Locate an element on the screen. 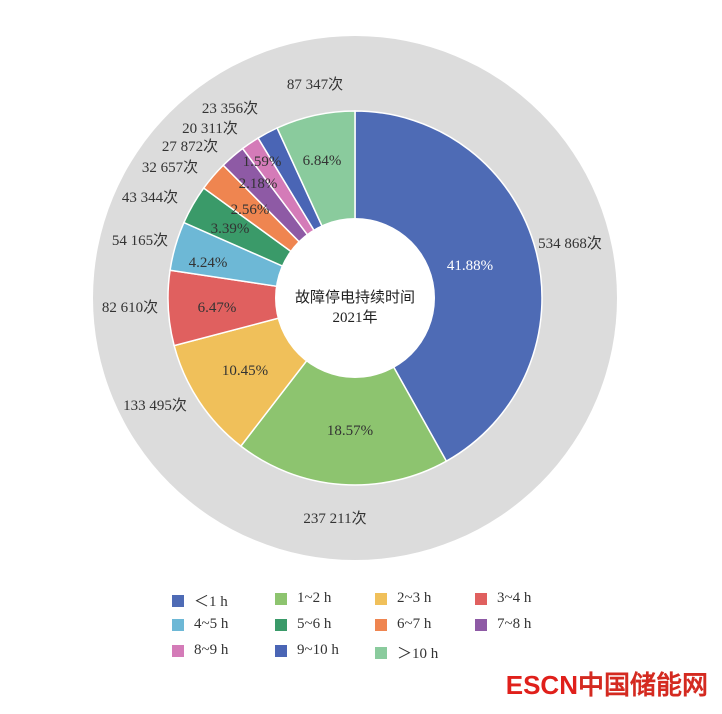 Image resolution: width=722 pixels, height=714 pixels. value-label-1: 237 211次 is located at coordinates (334, 518).